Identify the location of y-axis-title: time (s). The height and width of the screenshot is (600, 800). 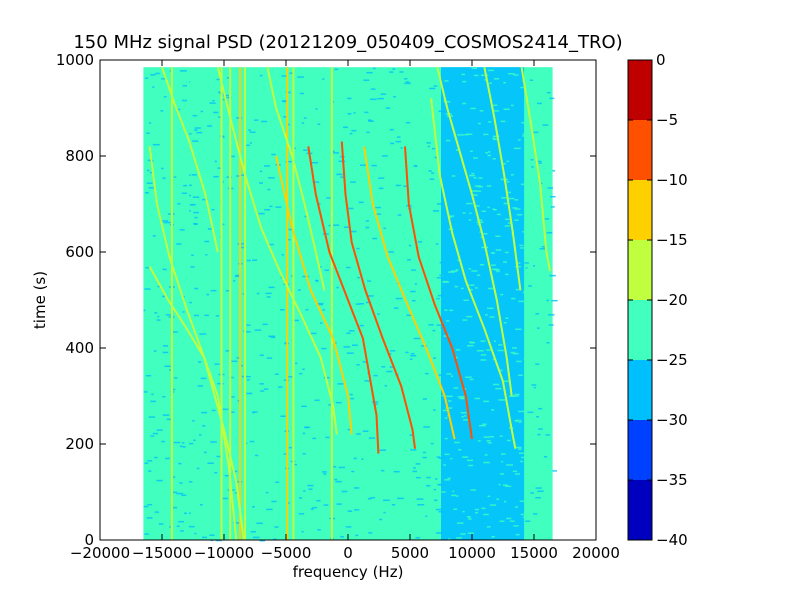
(40, 300).